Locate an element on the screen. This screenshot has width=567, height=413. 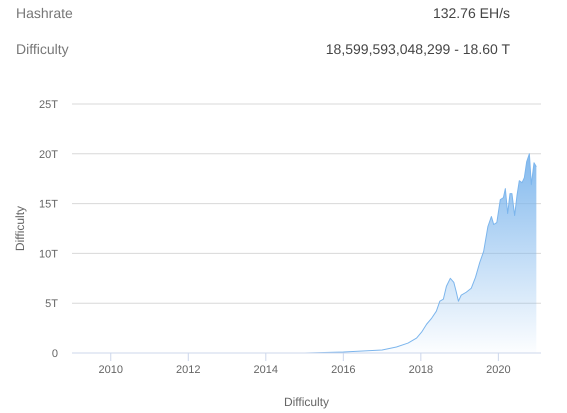
x-axis-title: Difficulty is located at coordinates (307, 402).